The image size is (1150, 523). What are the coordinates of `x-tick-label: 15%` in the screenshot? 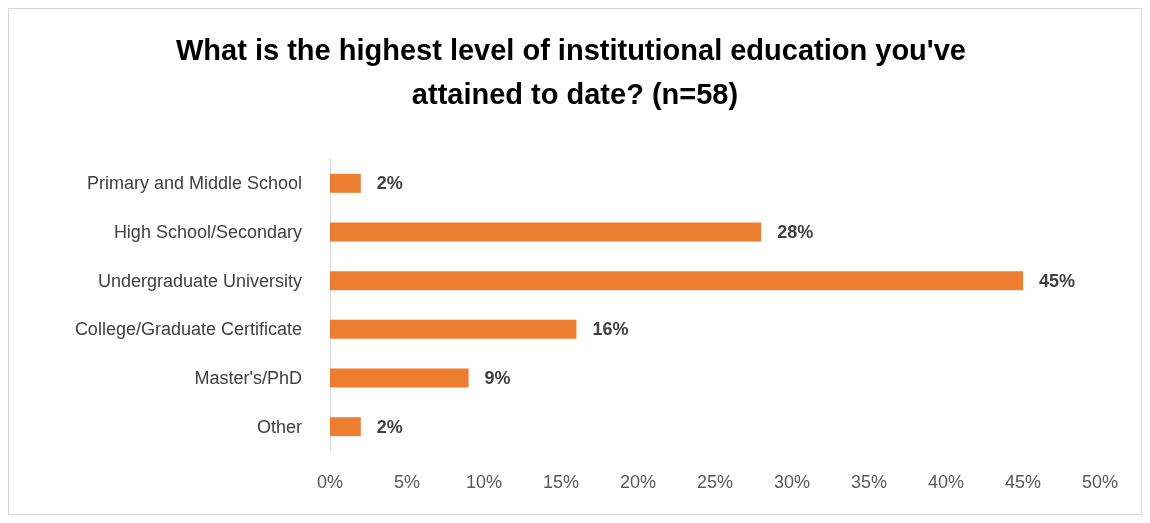 It's located at (561, 482).